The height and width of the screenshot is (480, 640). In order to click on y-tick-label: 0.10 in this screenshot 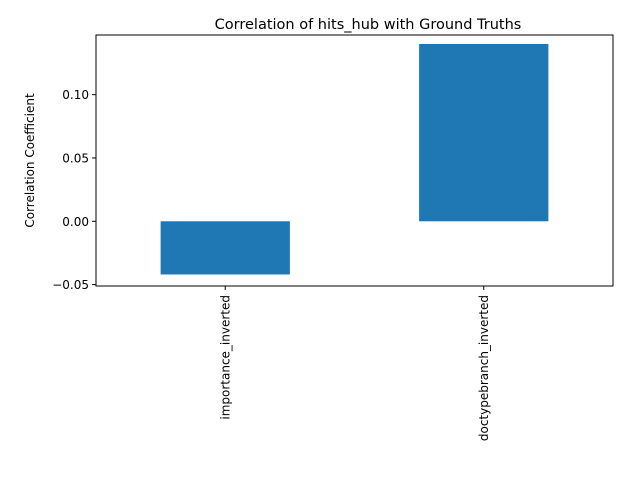, I will do `click(75, 95)`.